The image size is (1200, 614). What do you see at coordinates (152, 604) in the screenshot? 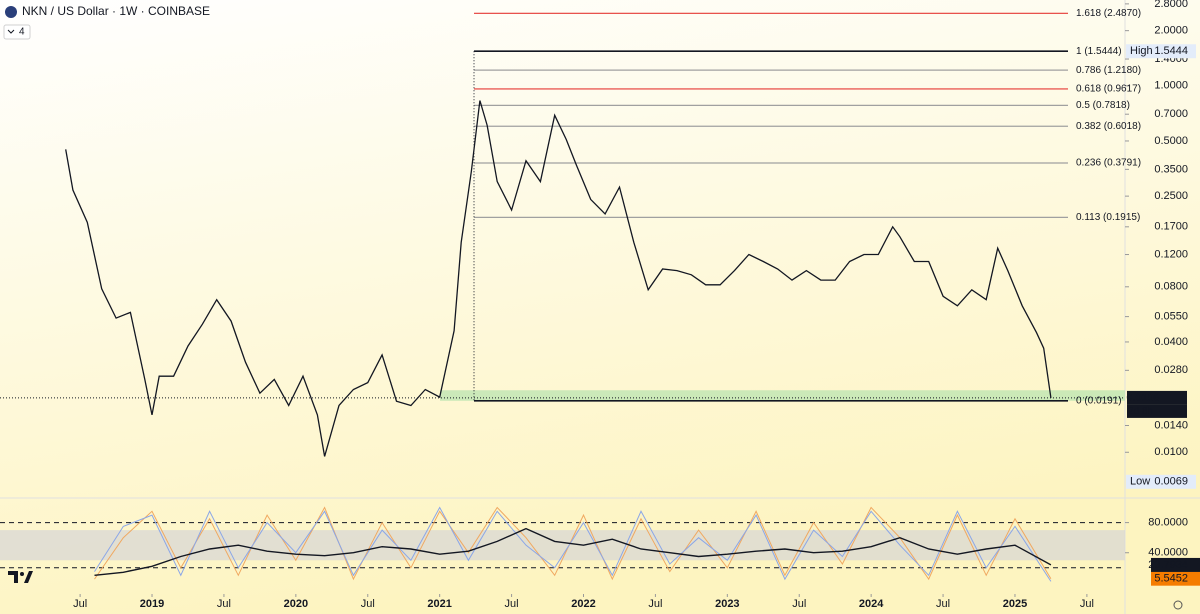
I see `x-tick-label: 2019` at bounding box center [152, 604].